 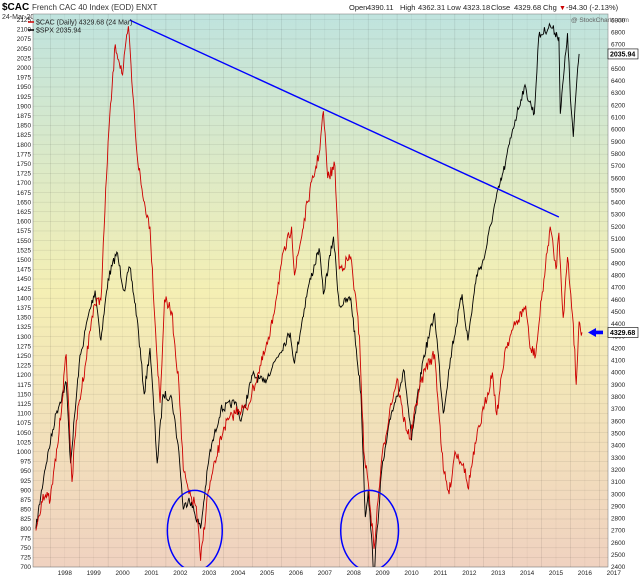 I want to click on right-tick-label: 3100, so click(x=618, y=482).